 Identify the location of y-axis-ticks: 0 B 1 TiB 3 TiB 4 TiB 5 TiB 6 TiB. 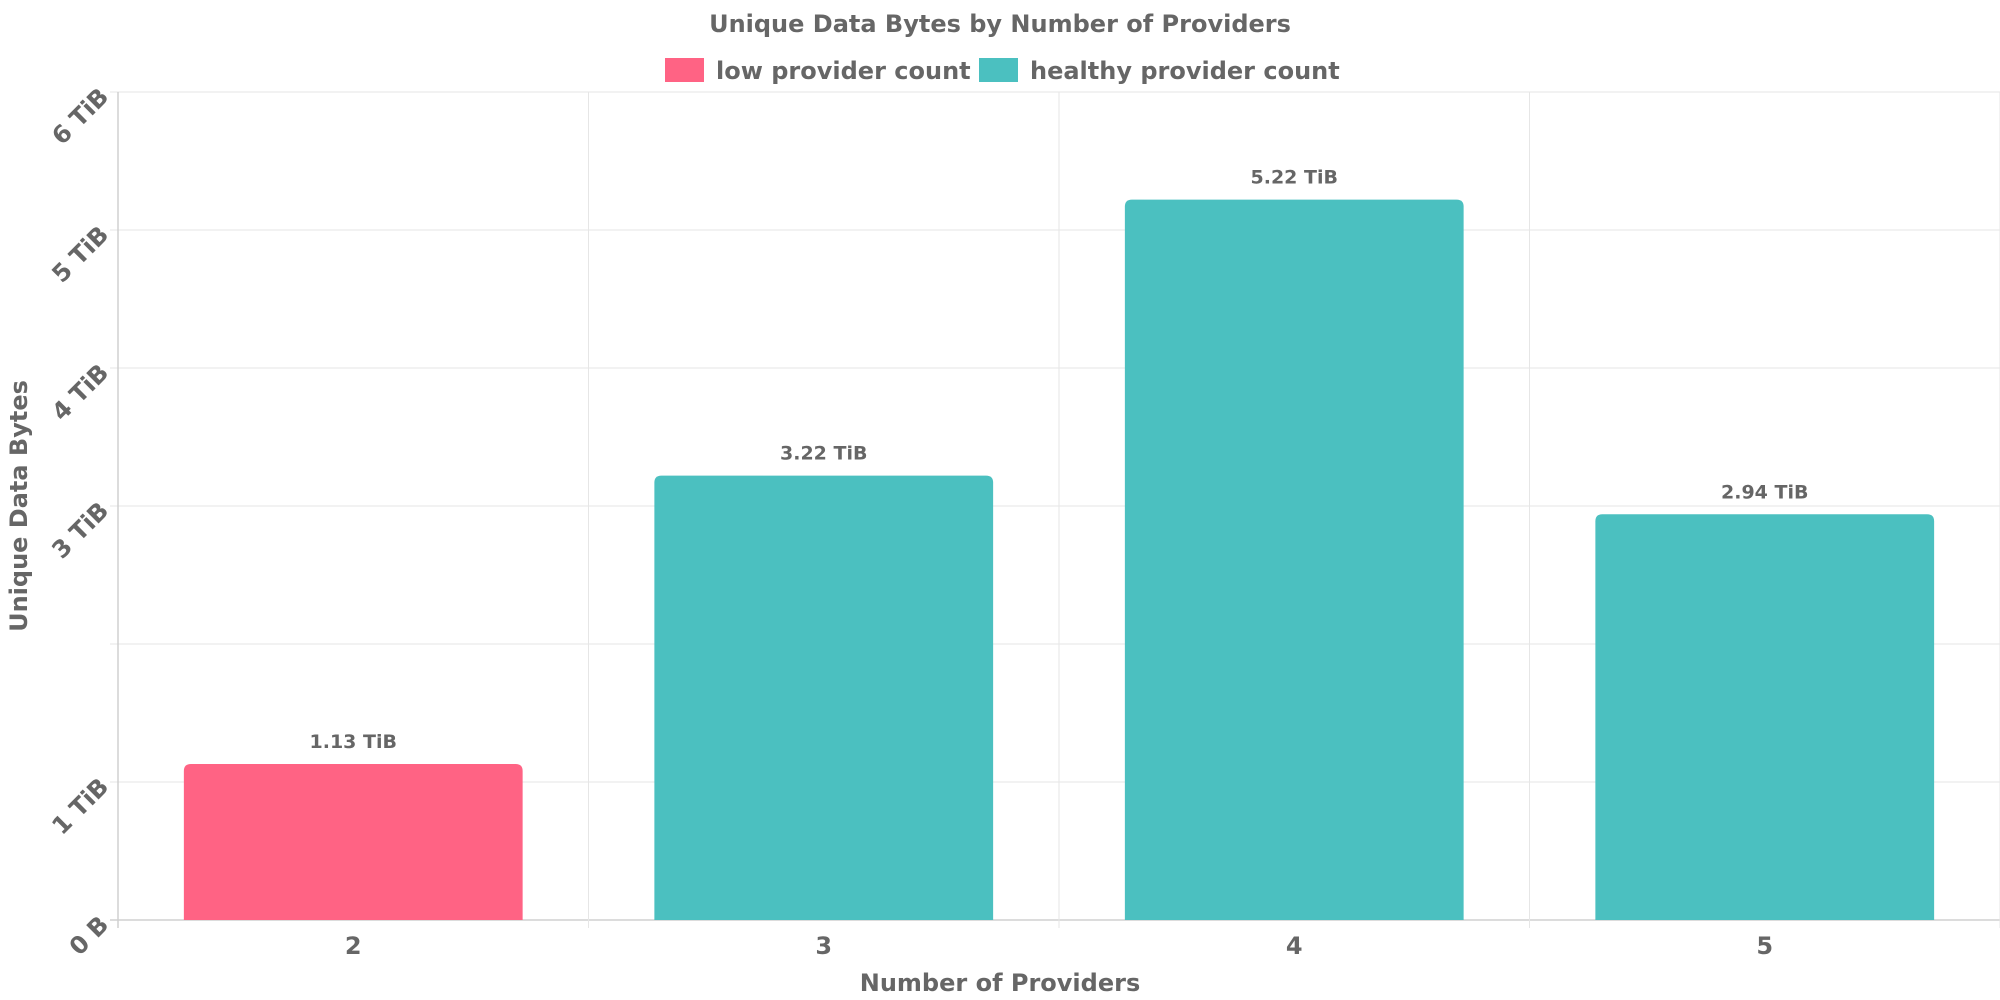
(80, 521).